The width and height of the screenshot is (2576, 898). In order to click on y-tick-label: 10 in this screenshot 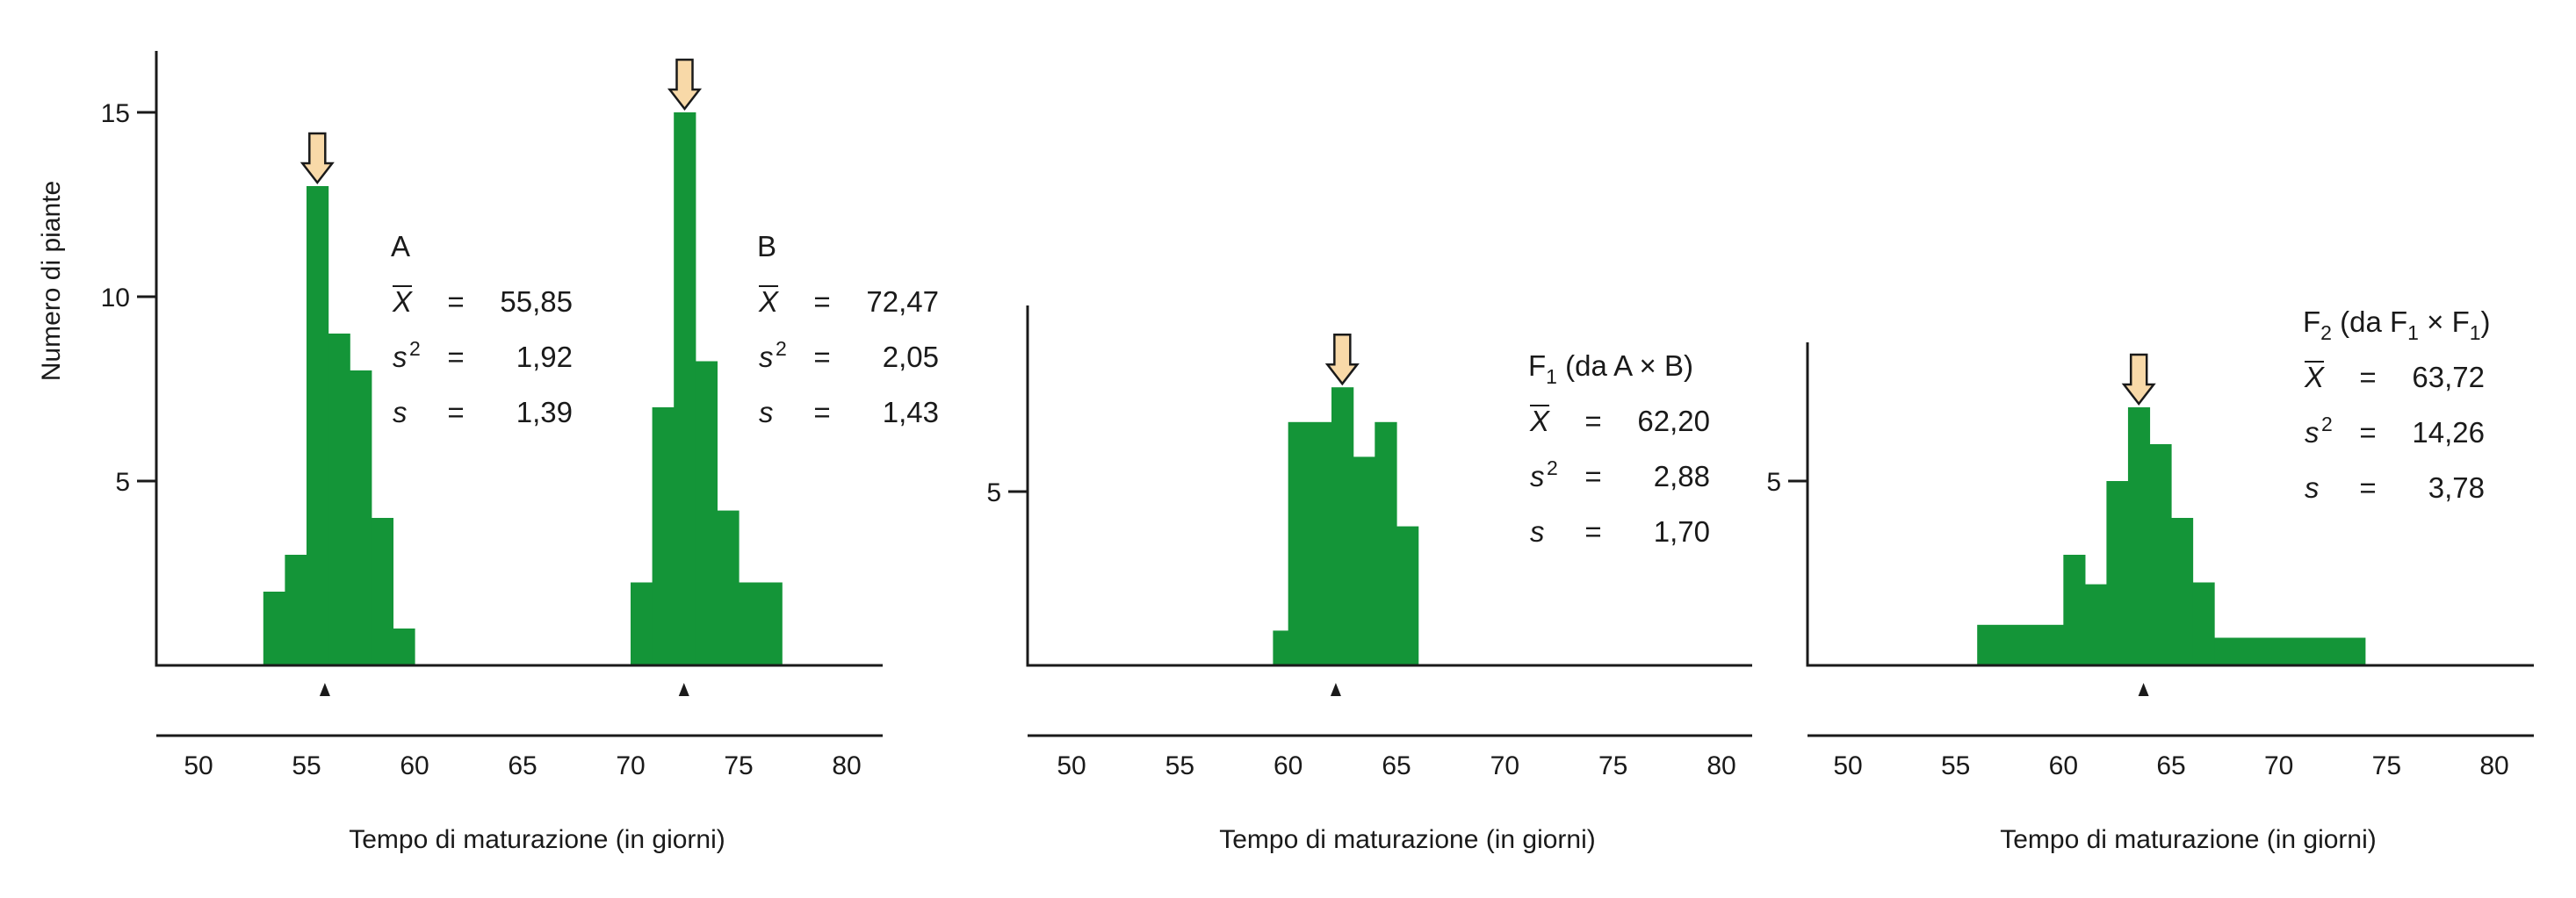, I will do `click(115, 298)`.